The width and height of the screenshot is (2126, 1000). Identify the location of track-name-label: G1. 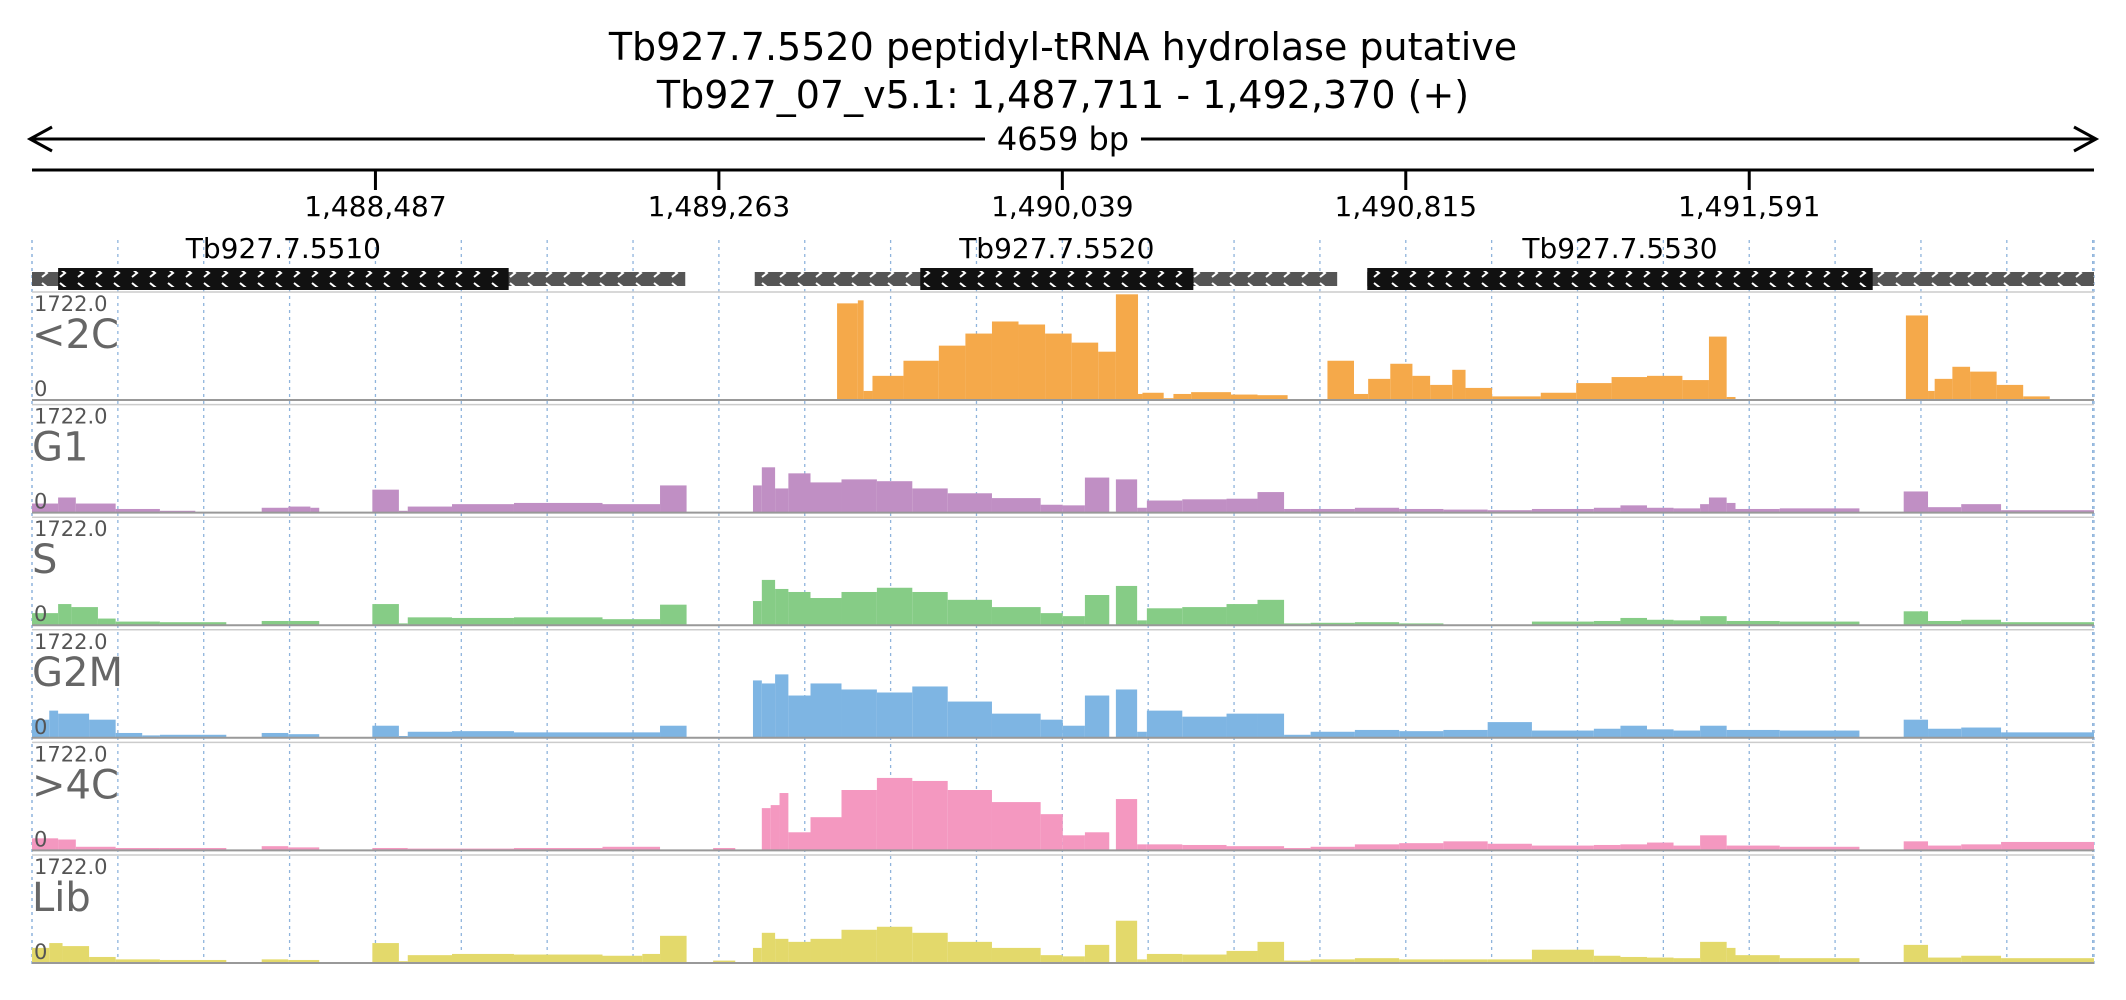
(60, 448).